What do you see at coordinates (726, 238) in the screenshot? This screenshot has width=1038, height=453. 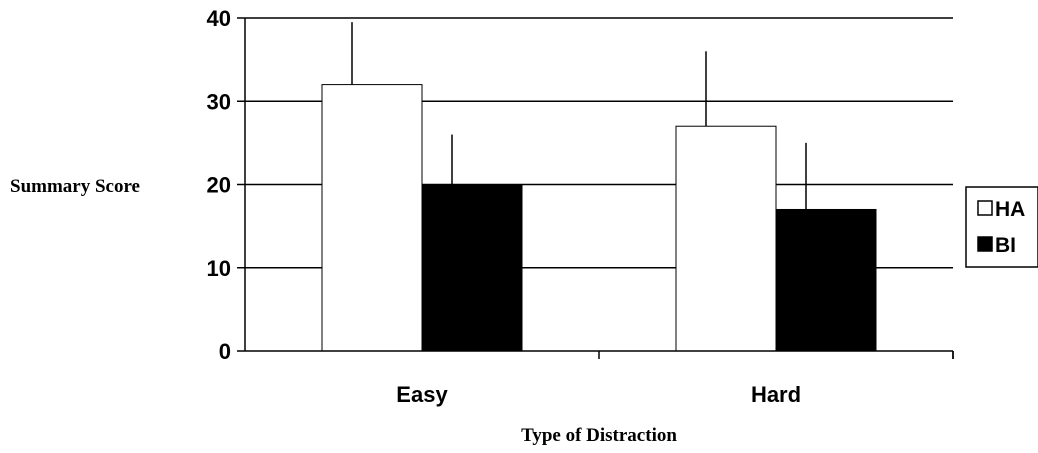 I see `bar-ha-hard` at bounding box center [726, 238].